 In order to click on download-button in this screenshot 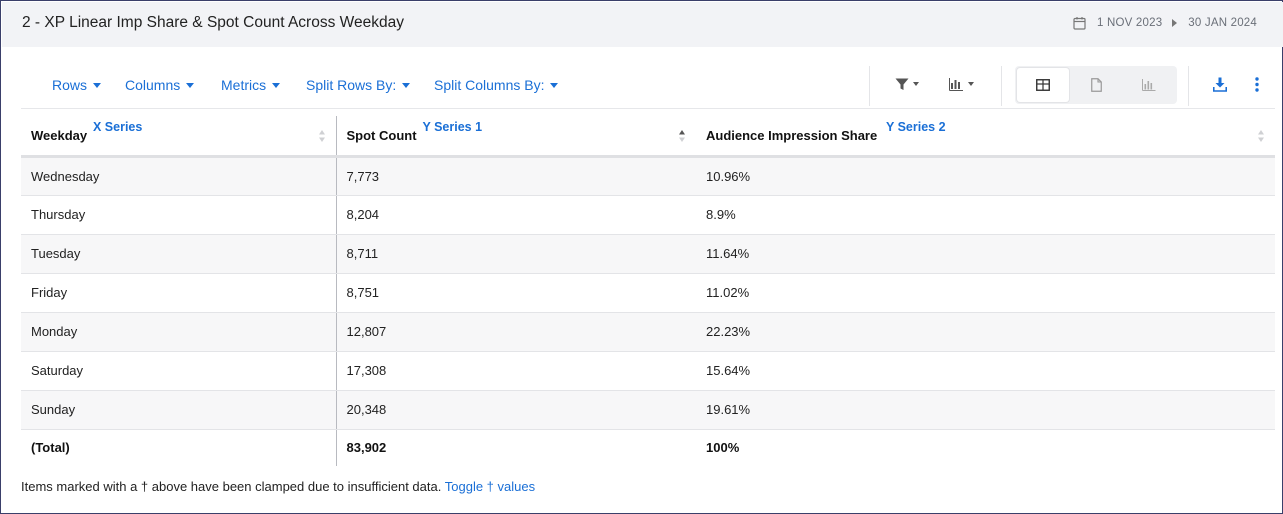, I will do `click(1220, 84)`.